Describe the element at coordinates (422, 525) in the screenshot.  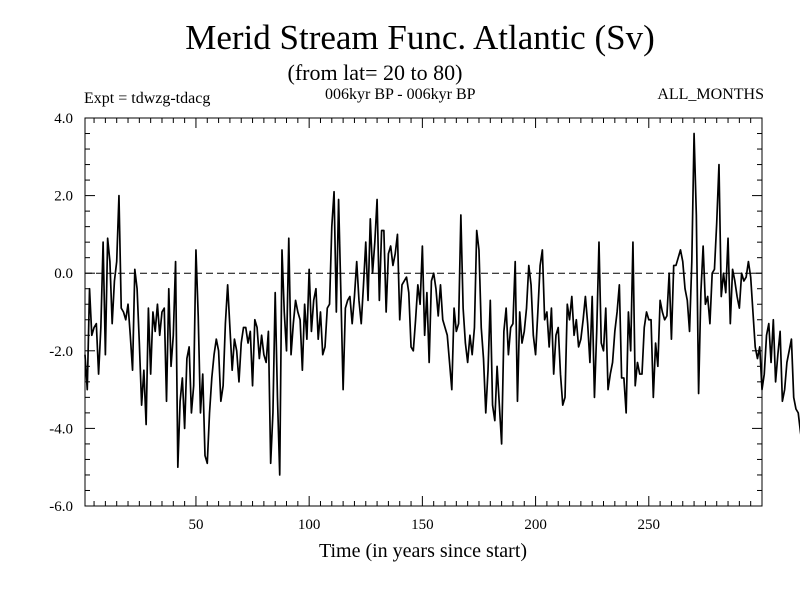
I see `x-tick-label: 150` at that location.